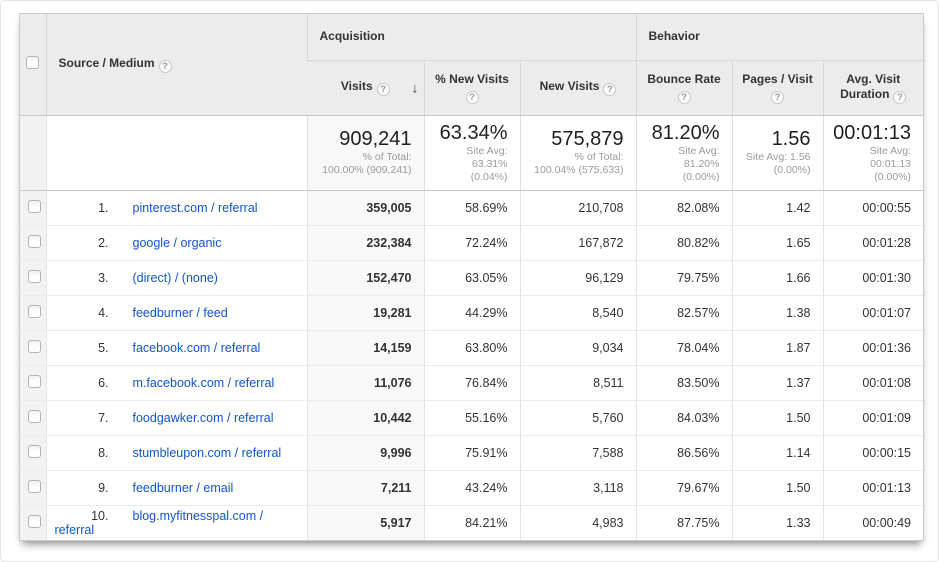 The width and height of the screenshot is (939, 562). What do you see at coordinates (103, 487) in the screenshot?
I see `row-rank: 9.` at bounding box center [103, 487].